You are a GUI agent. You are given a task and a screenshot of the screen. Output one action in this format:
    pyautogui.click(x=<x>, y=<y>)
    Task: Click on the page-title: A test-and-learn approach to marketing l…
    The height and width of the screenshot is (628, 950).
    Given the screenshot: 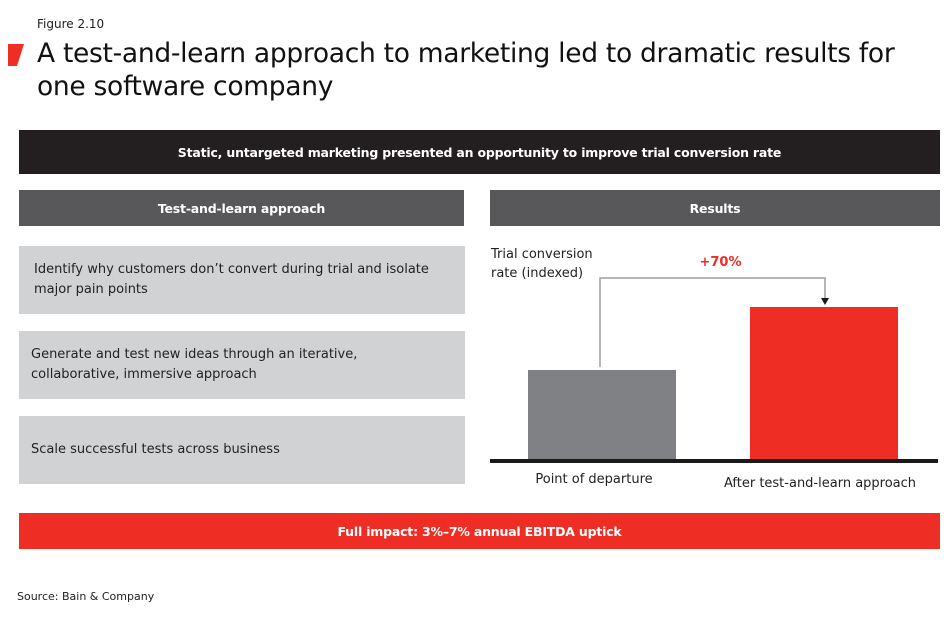 What is the action you would take?
    pyautogui.click(x=466, y=70)
    